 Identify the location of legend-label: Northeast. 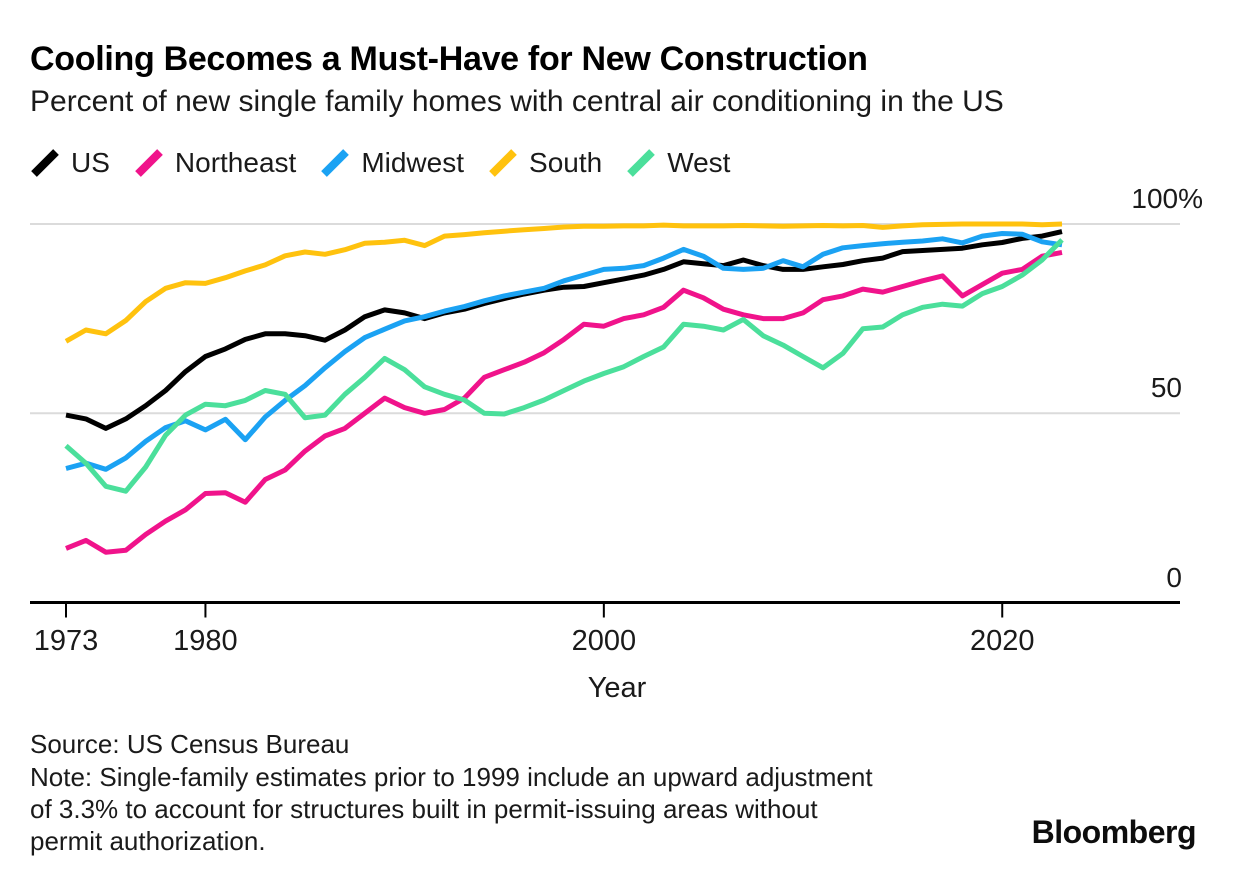
(235, 162).